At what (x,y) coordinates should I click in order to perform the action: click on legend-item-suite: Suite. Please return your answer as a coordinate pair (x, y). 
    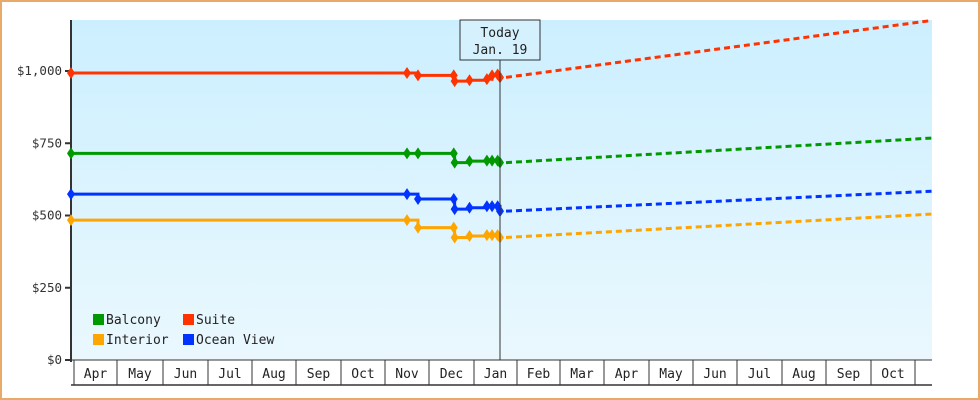
    Looking at the image, I should click on (209, 320).